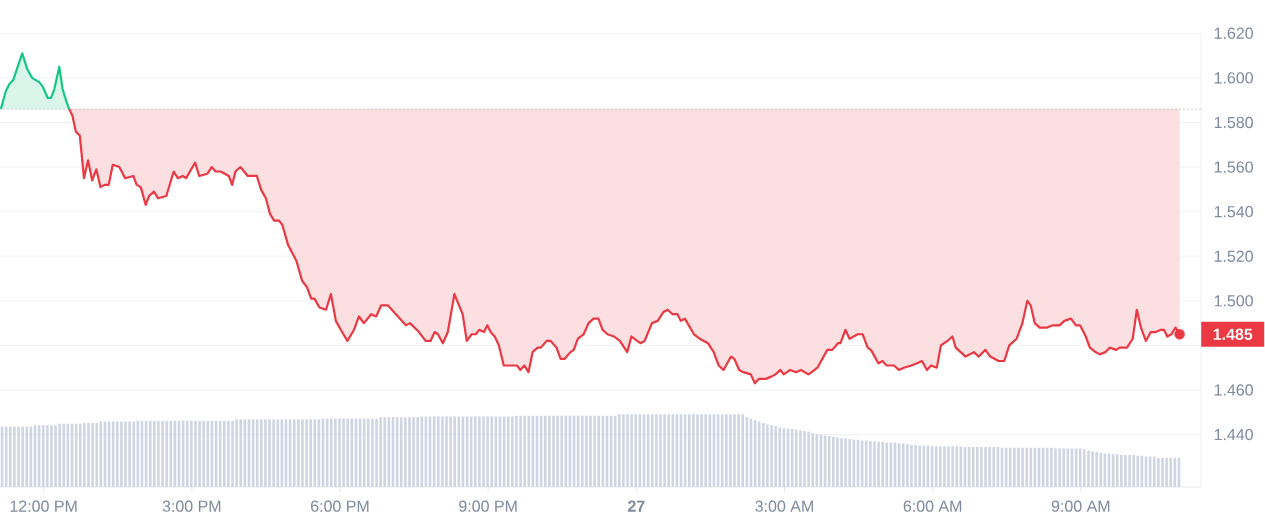 The width and height of the screenshot is (1265, 522). What do you see at coordinates (1233, 78) in the screenshot?
I see `y-tick-label: 1.600` at bounding box center [1233, 78].